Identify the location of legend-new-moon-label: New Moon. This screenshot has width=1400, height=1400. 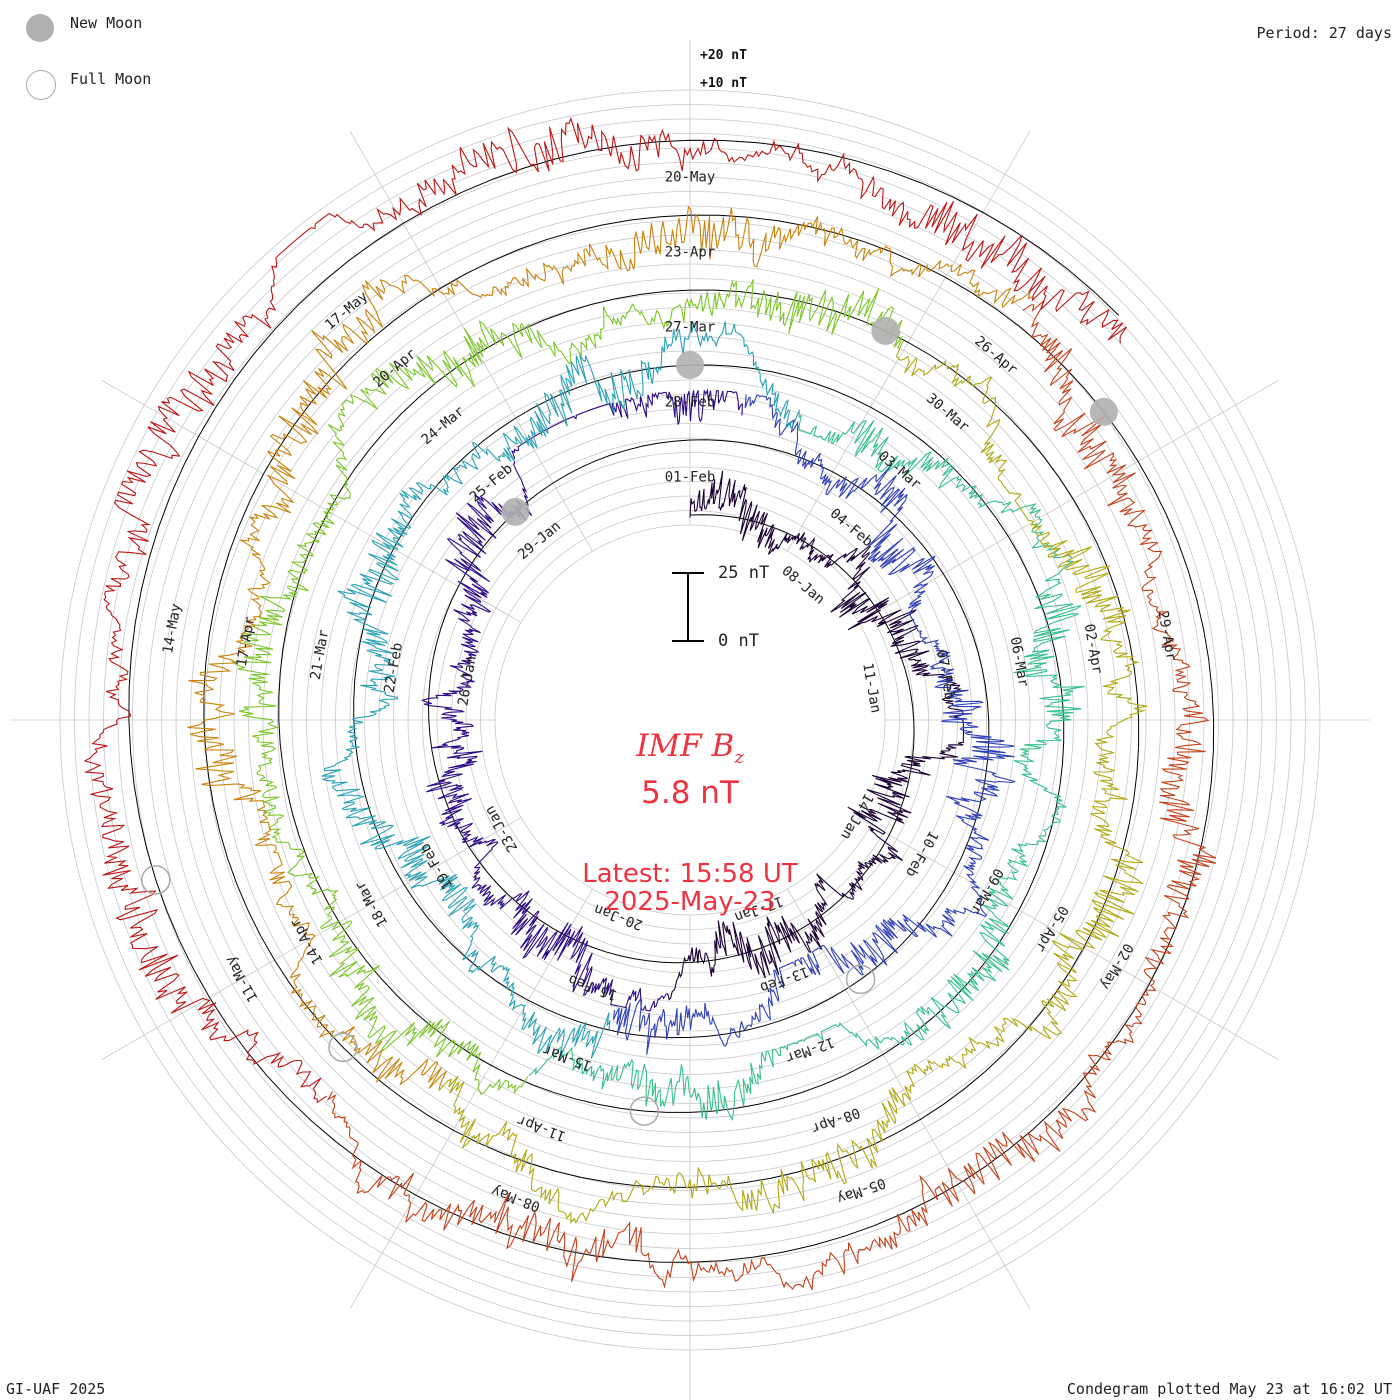
(106, 23).